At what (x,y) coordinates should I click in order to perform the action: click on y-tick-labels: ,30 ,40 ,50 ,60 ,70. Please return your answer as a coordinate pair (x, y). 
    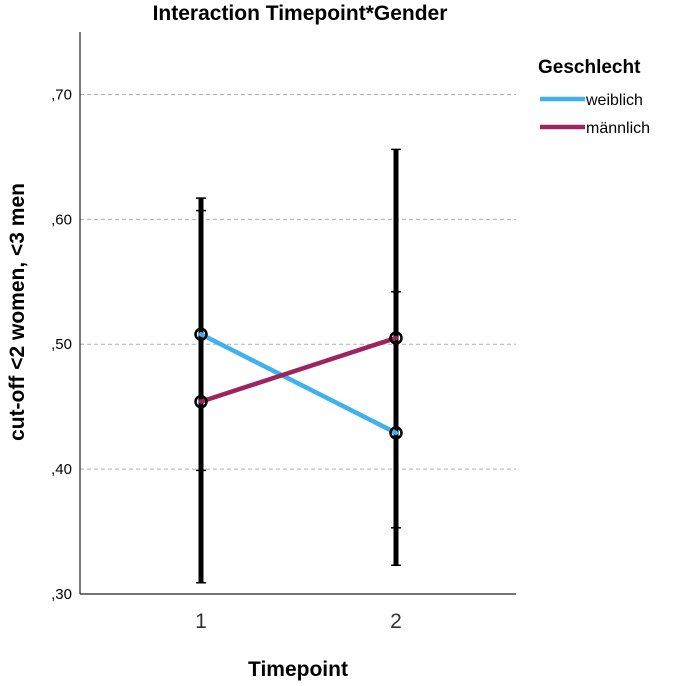
    Looking at the image, I should click on (61, 344).